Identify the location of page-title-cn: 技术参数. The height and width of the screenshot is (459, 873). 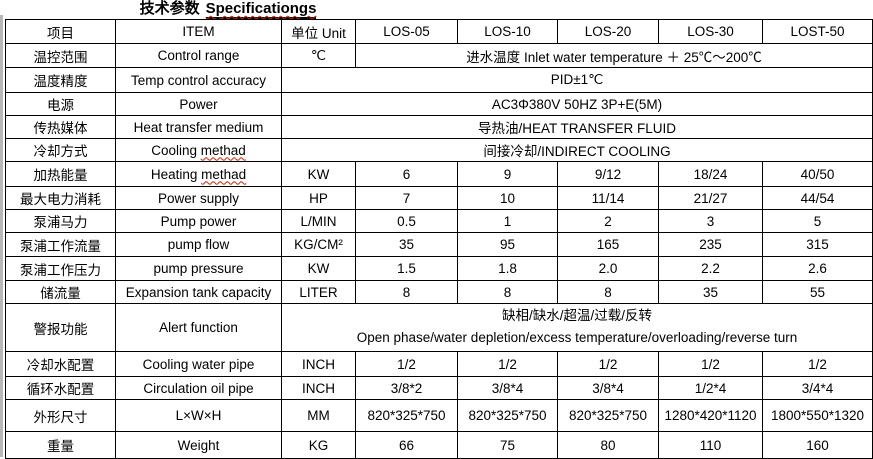
(169, 8).